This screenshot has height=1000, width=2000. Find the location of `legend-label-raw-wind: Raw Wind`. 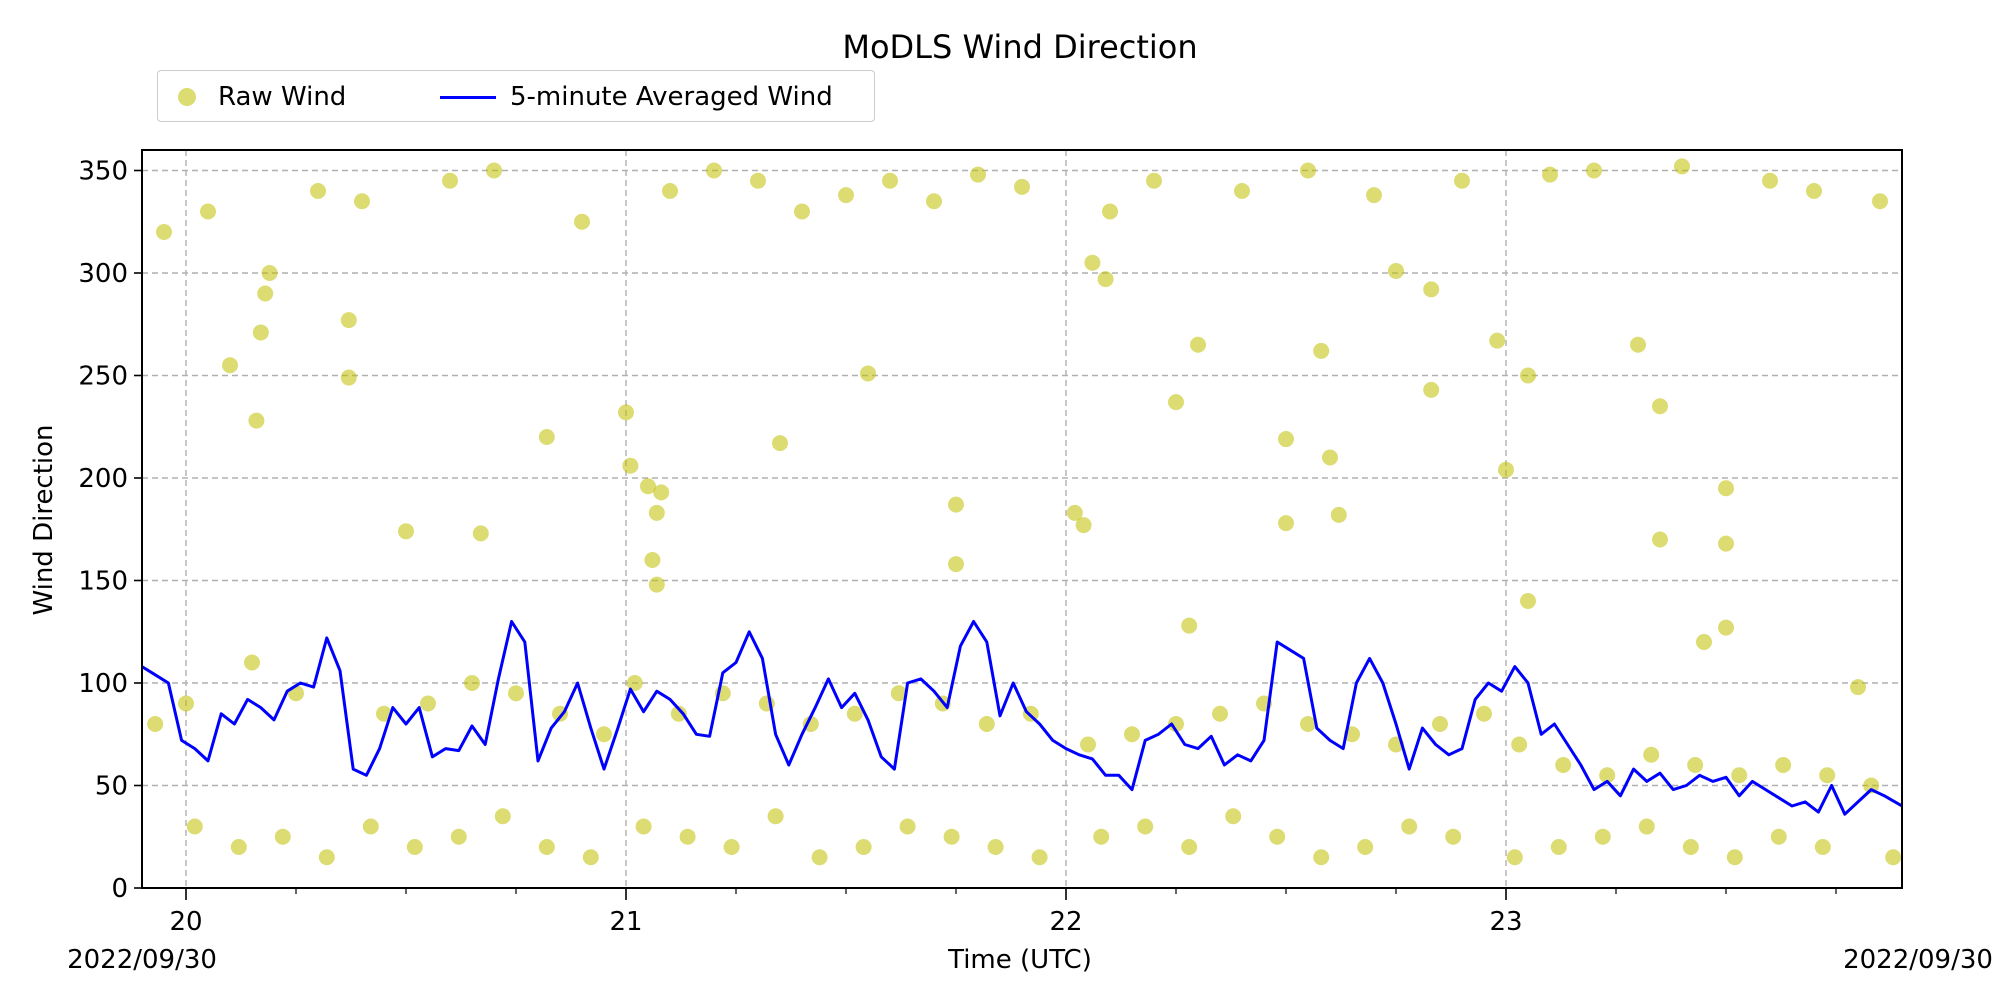

legend-label-raw-wind: Raw Wind is located at coordinates (282, 97).